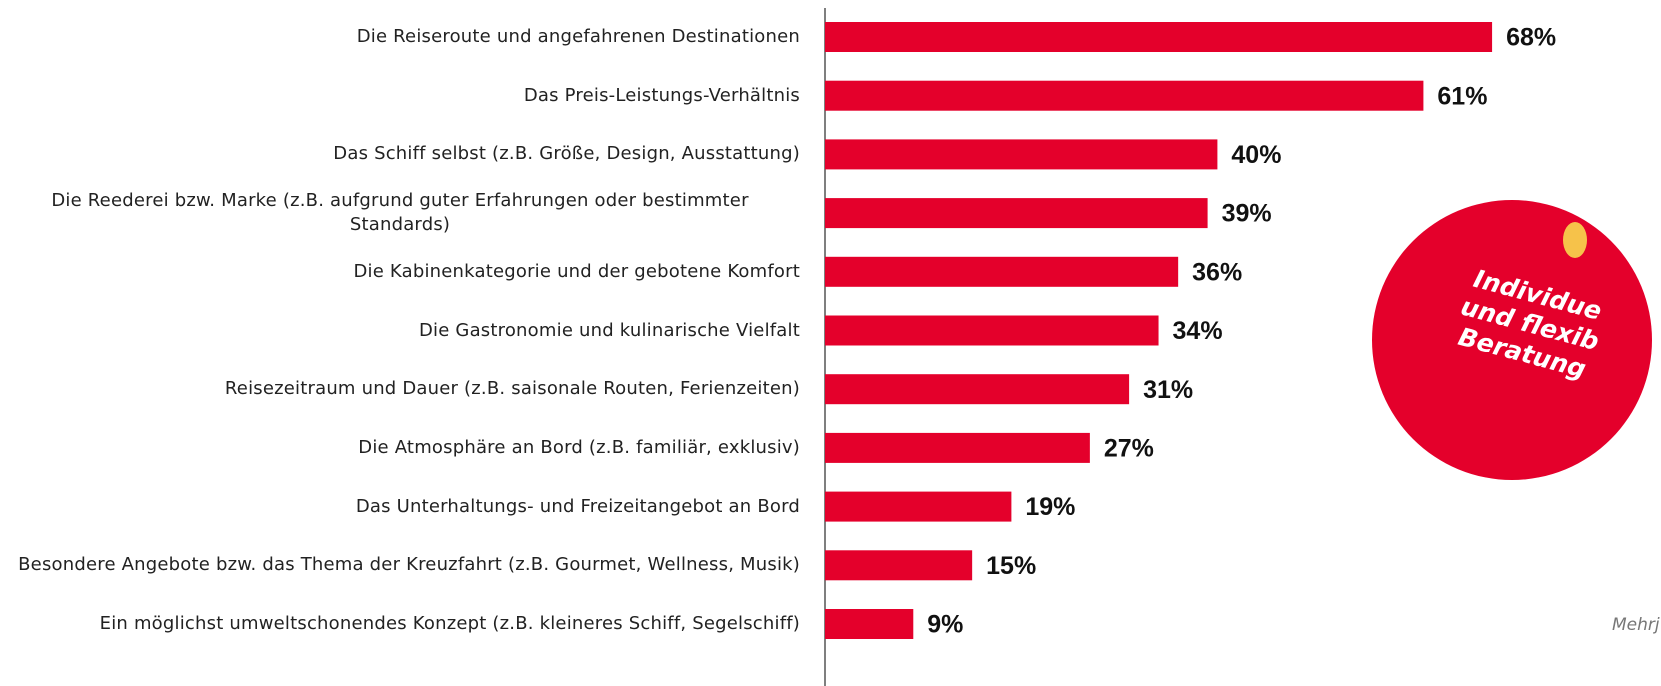 The height and width of the screenshot is (686, 1661). What do you see at coordinates (1198, 331) in the screenshot?
I see `value-label: 34%` at bounding box center [1198, 331].